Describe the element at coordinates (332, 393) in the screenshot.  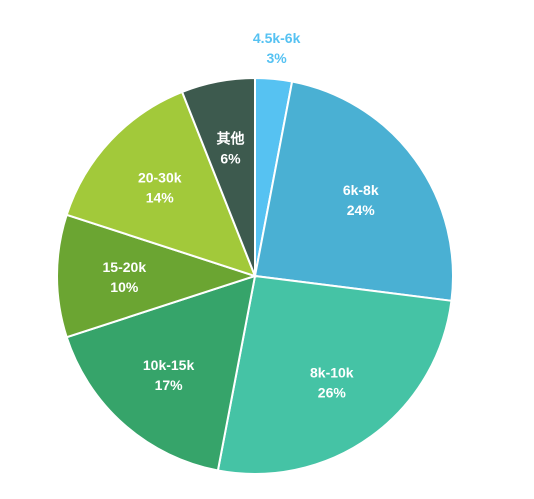
I see `slice-percent: 26%` at that location.